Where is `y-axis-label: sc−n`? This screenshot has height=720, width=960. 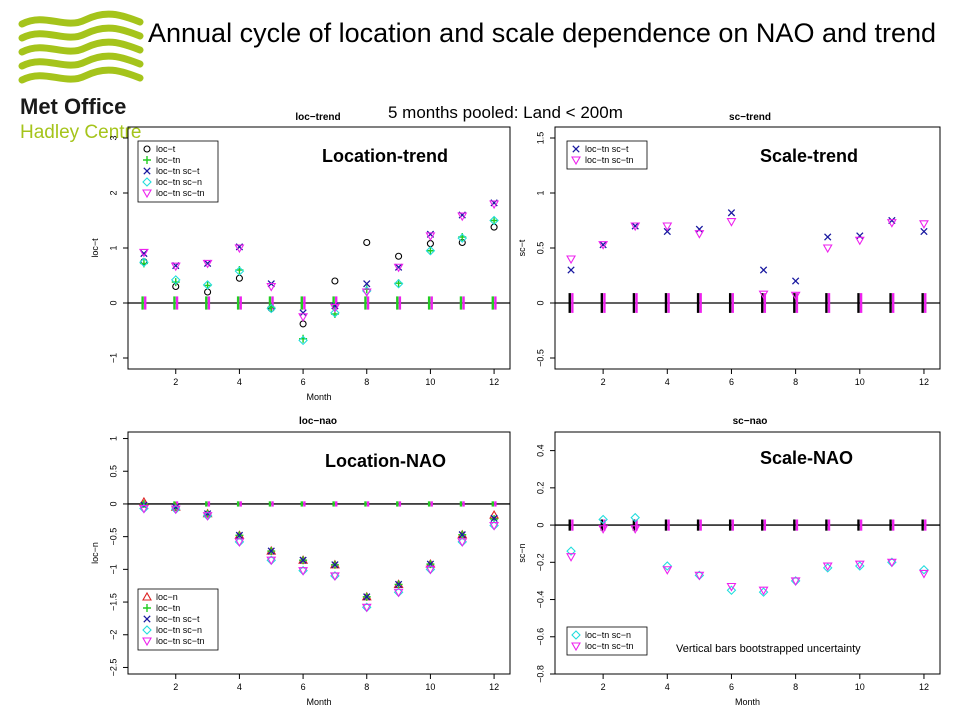
y-axis-label: sc−n is located at coordinates (522, 552).